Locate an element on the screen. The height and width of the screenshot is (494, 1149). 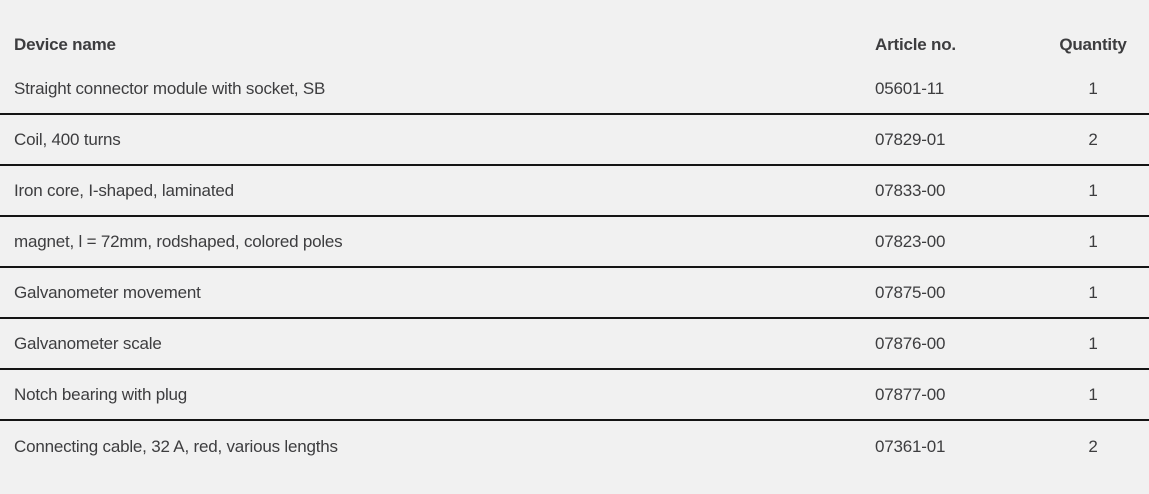
article-no-cell: 07833-00 is located at coordinates (910, 190).